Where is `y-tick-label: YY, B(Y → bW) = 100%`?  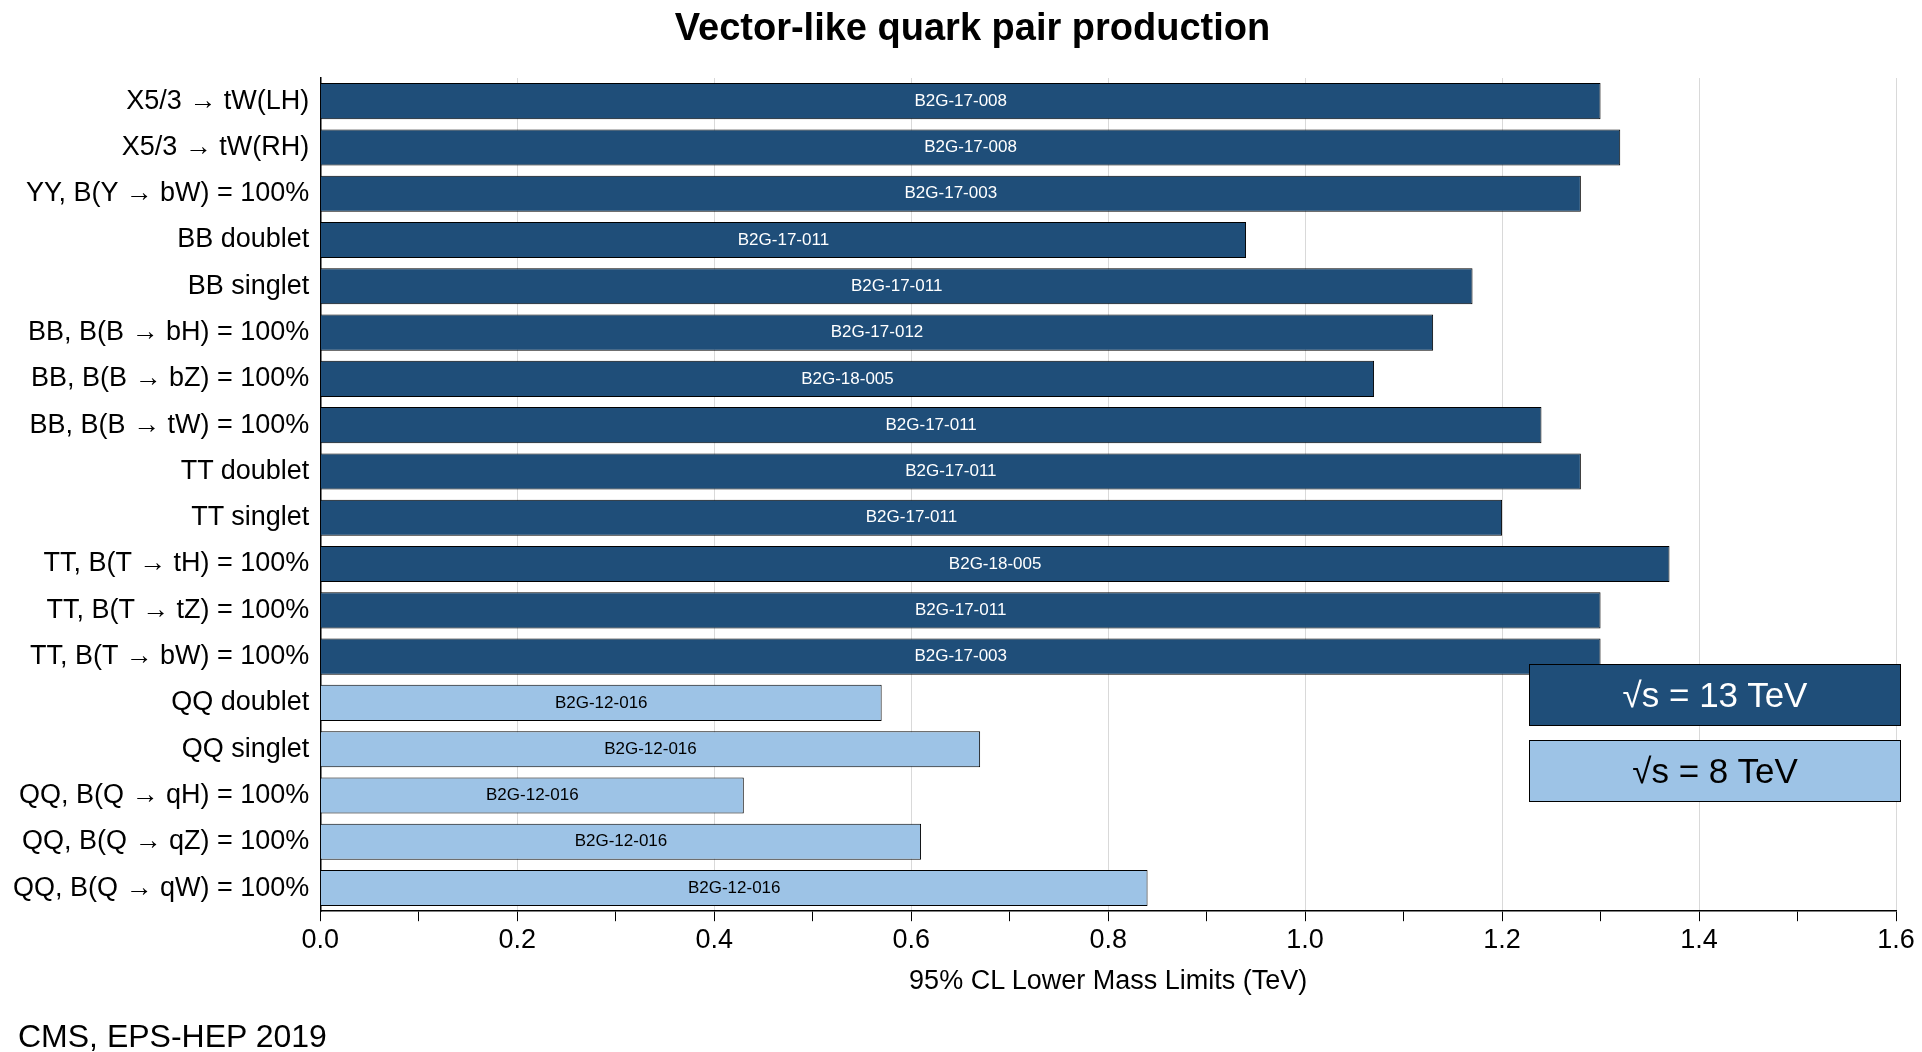
y-tick-label: YY, B(Y → bW) = 100% is located at coordinates (167, 192).